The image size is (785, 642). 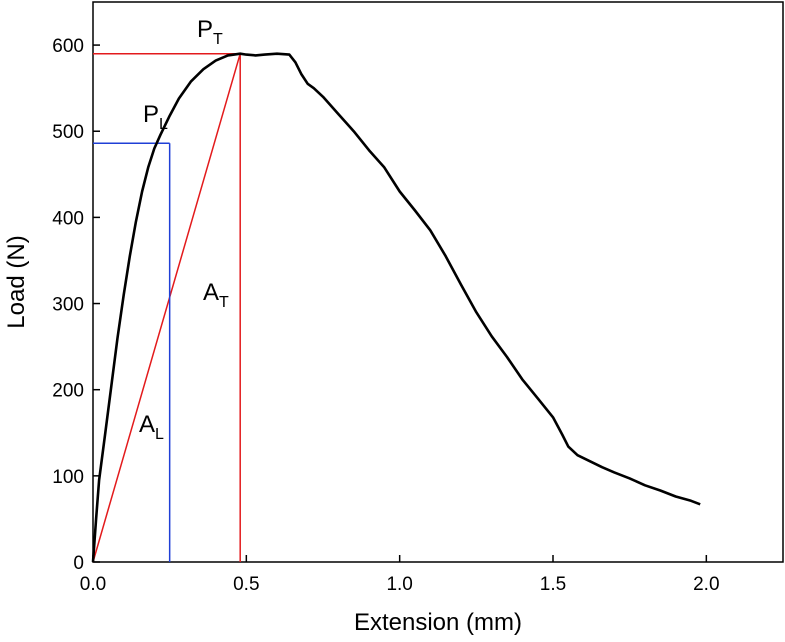 What do you see at coordinates (68, 391) in the screenshot?
I see `y-tick-label: 200` at bounding box center [68, 391].